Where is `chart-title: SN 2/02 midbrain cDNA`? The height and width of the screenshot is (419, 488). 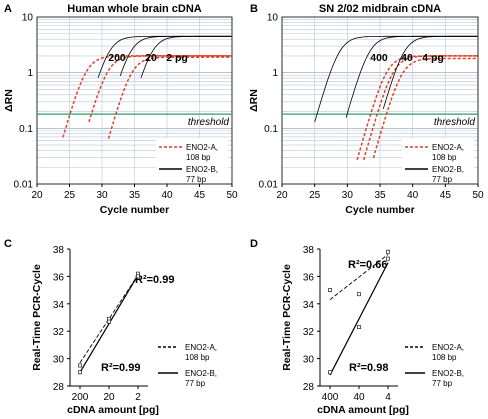 chart-title: SN 2/02 midbrain cDNA is located at coordinates (380, 9).